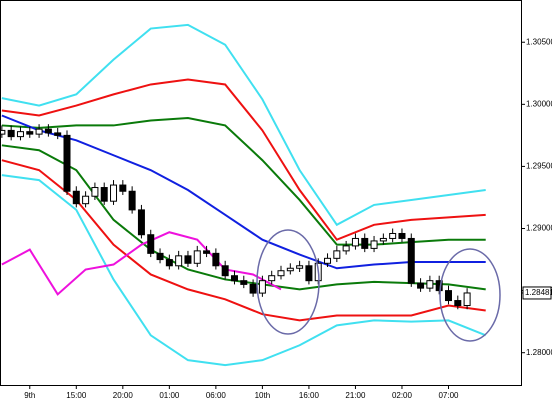 The width and height of the screenshot is (552, 405). What do you see at coordinates (263, 395) in the screenshot?
I see `x-tick-label: 10th` at bounding box center [263, 395].